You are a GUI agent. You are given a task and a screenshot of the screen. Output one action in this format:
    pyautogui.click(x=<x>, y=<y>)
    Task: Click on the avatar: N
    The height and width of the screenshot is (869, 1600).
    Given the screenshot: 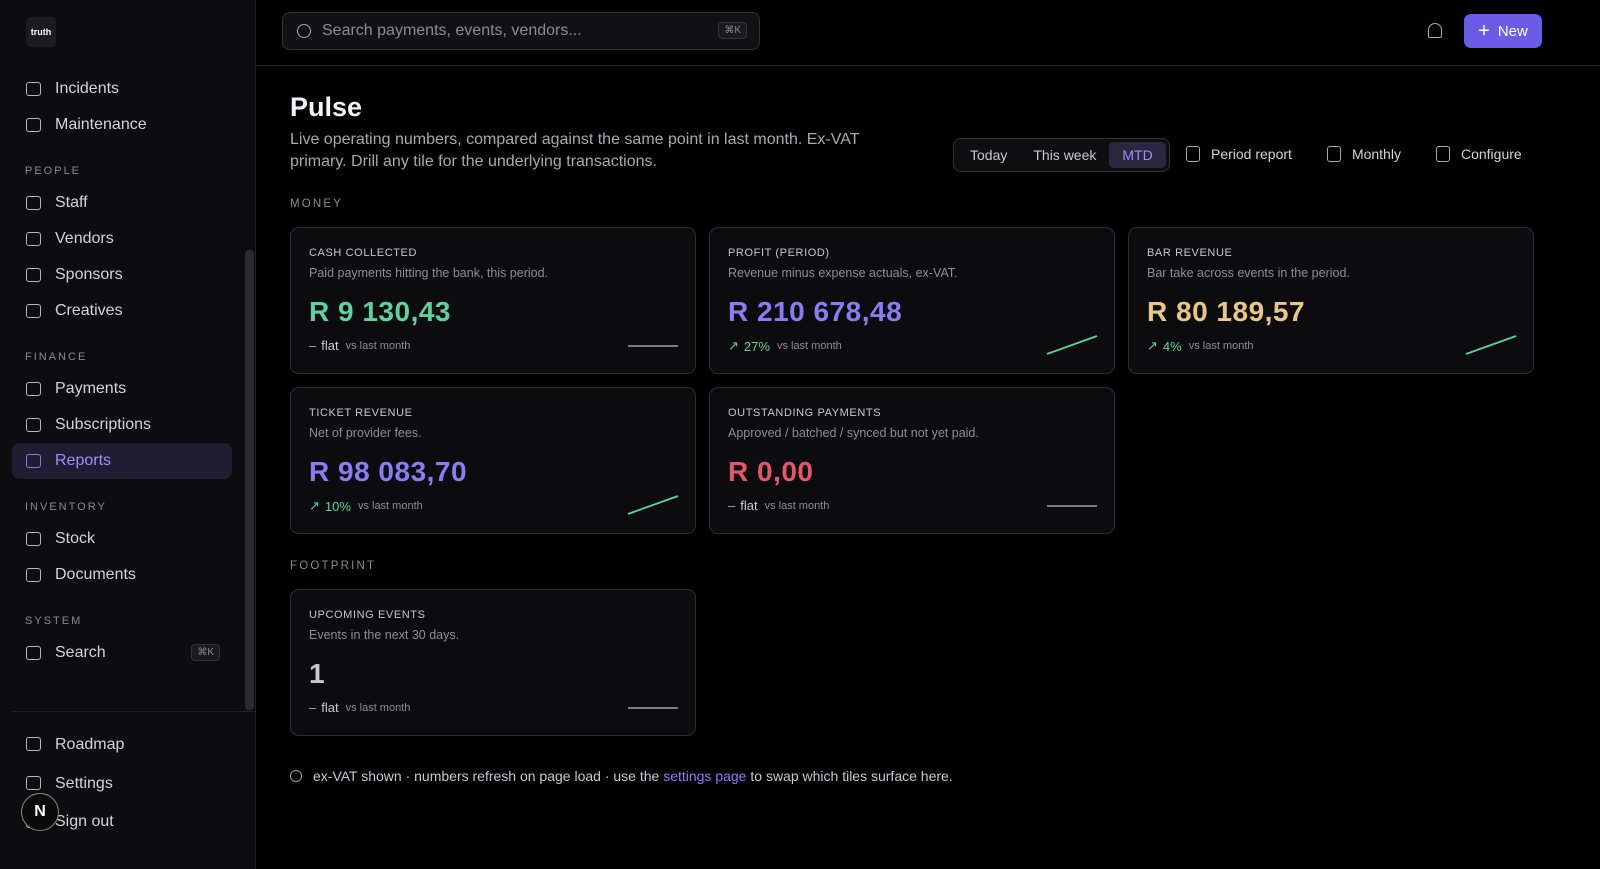 What is the action you would take?
    pyautogui.click(x=40, y=812)
    